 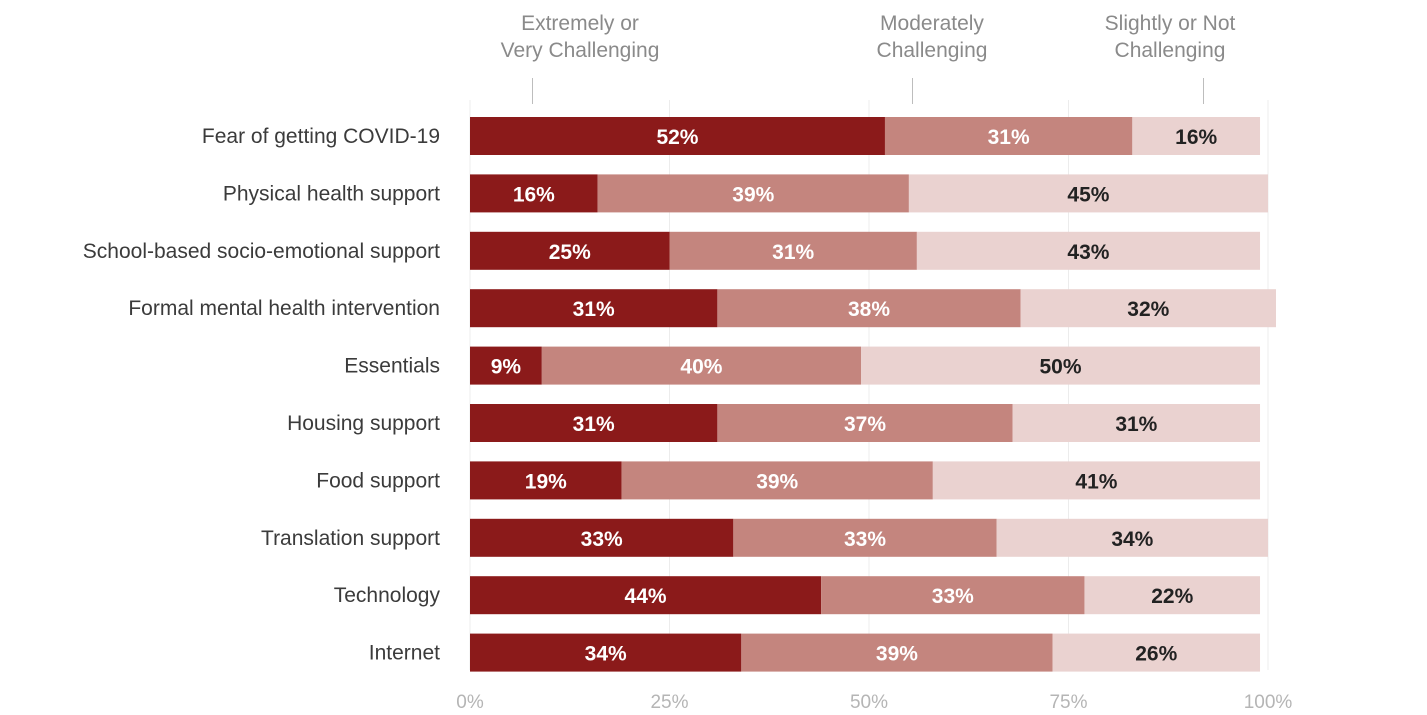 I want to click on value-label: 50%, so click(x=1061, y=367).